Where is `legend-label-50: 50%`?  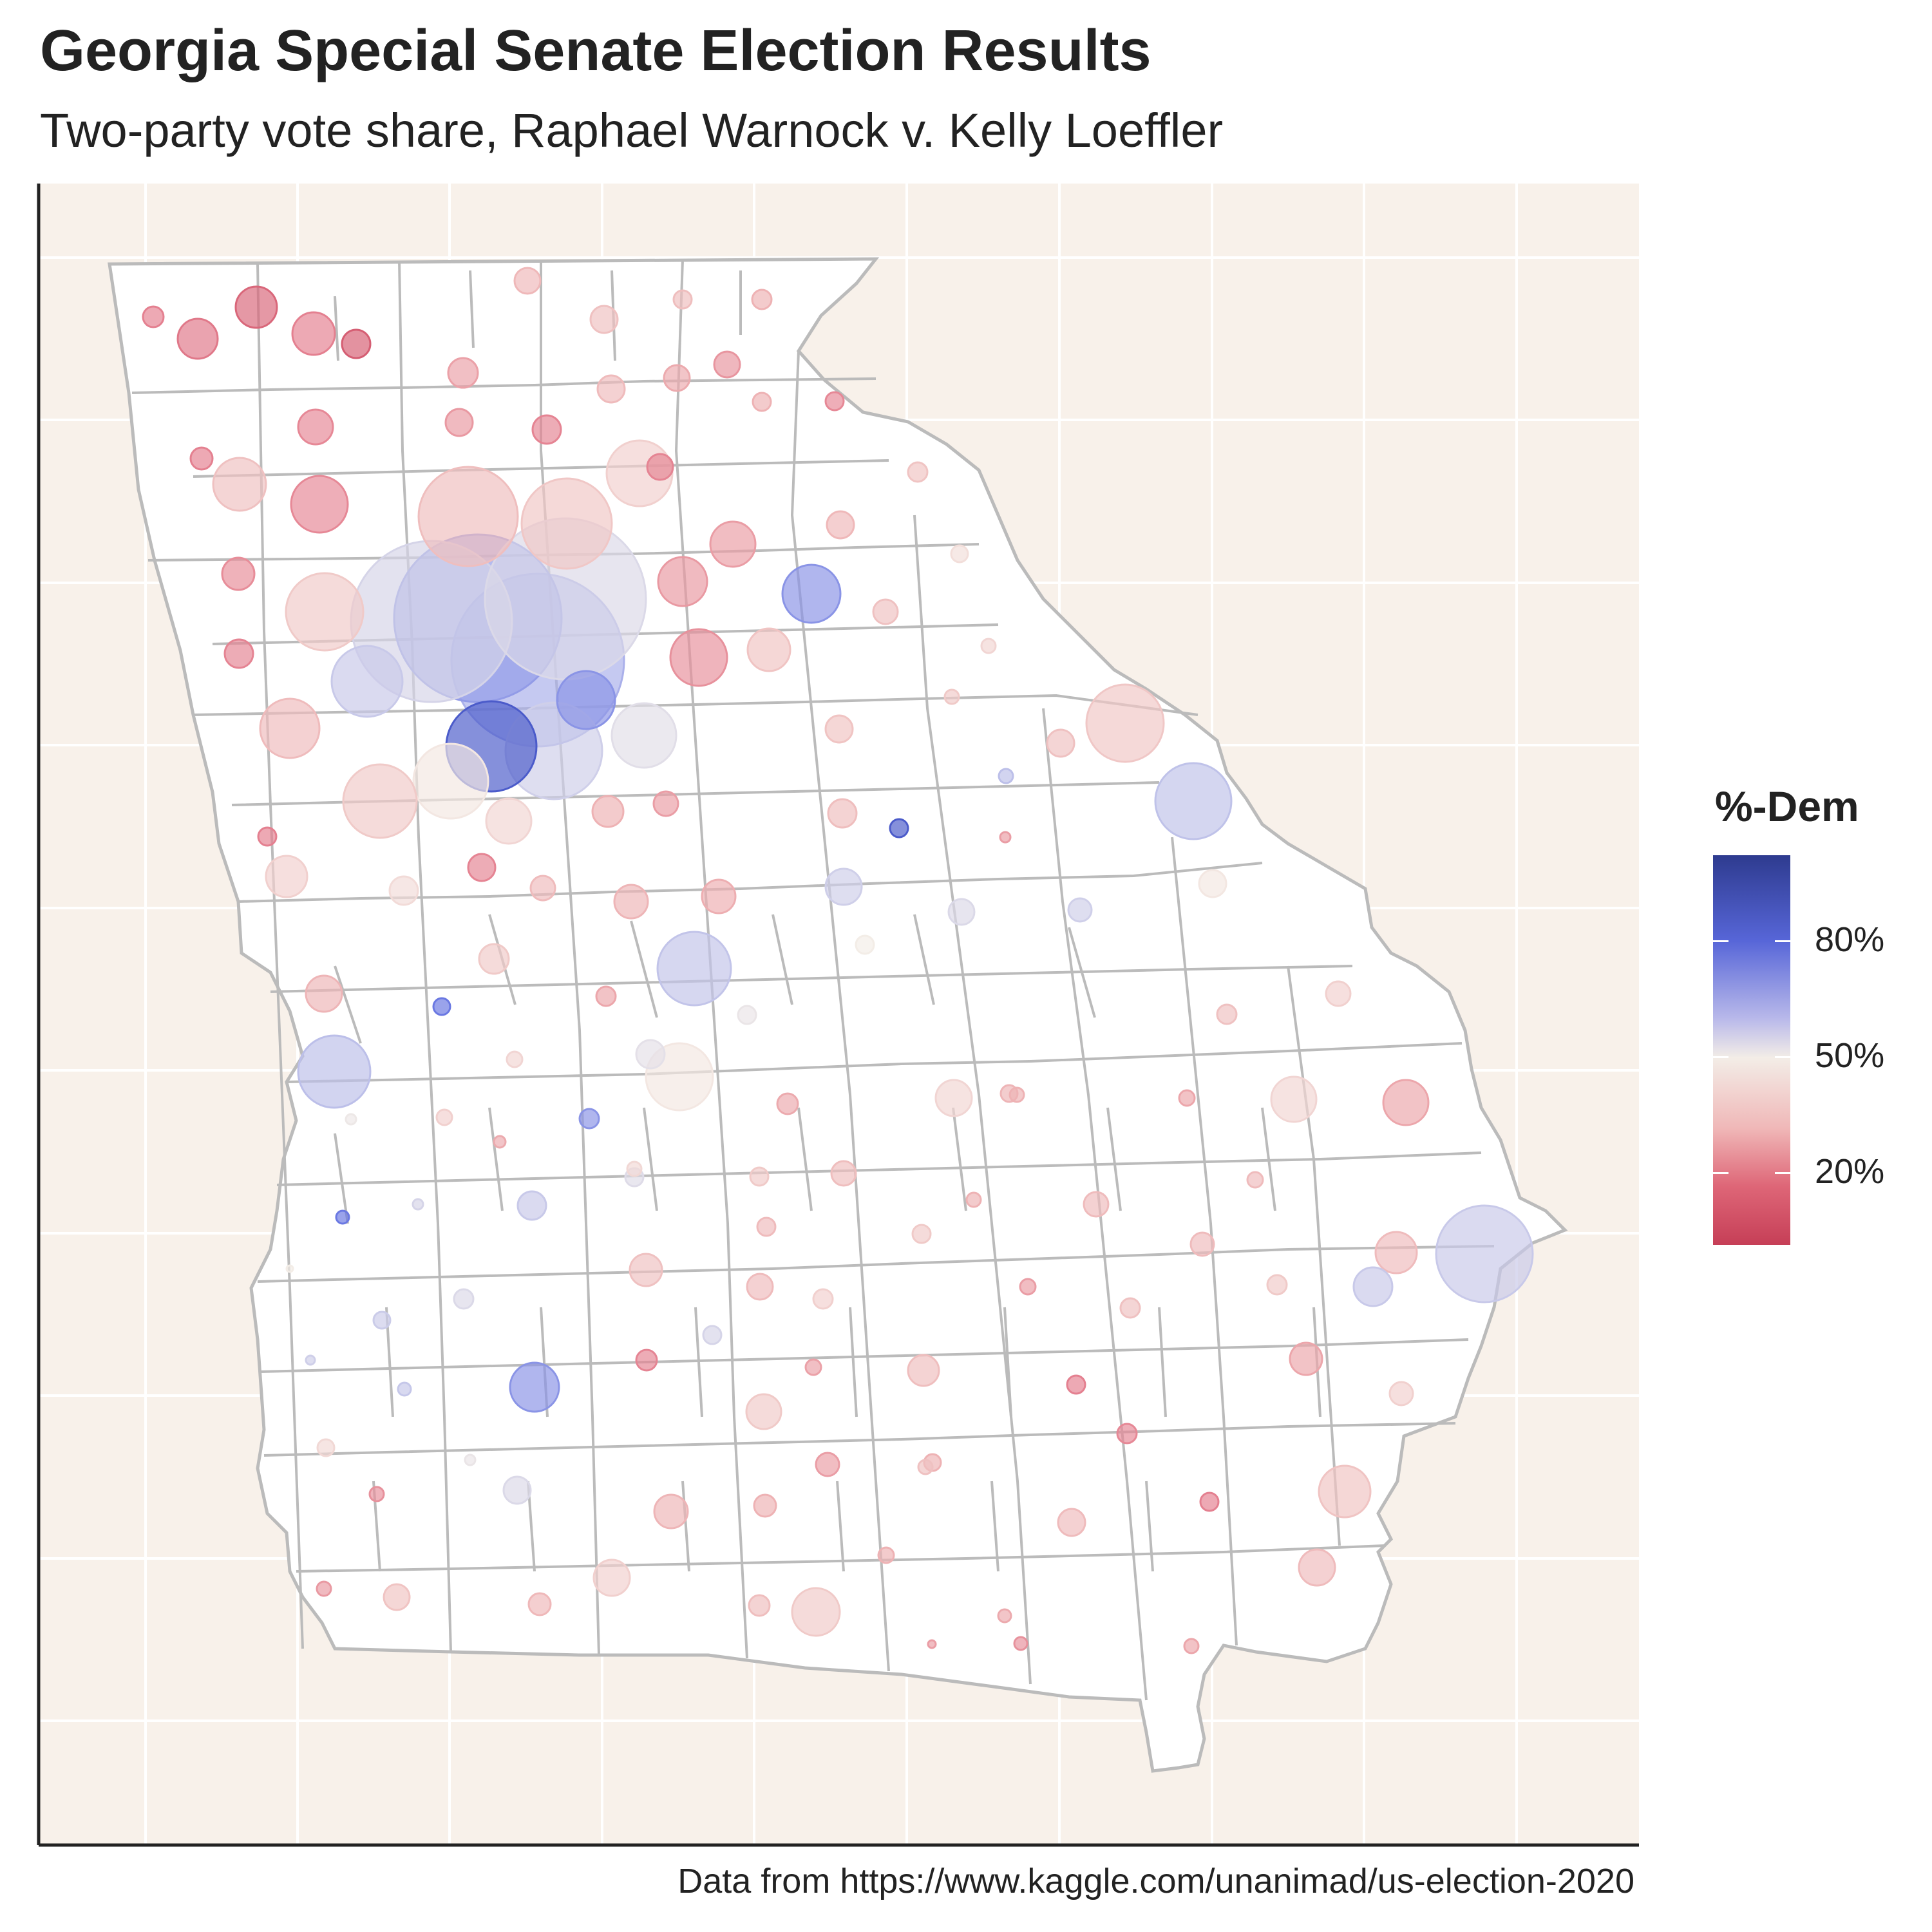
legend-label-50: 50% is located at coordinates (1850, 1055).